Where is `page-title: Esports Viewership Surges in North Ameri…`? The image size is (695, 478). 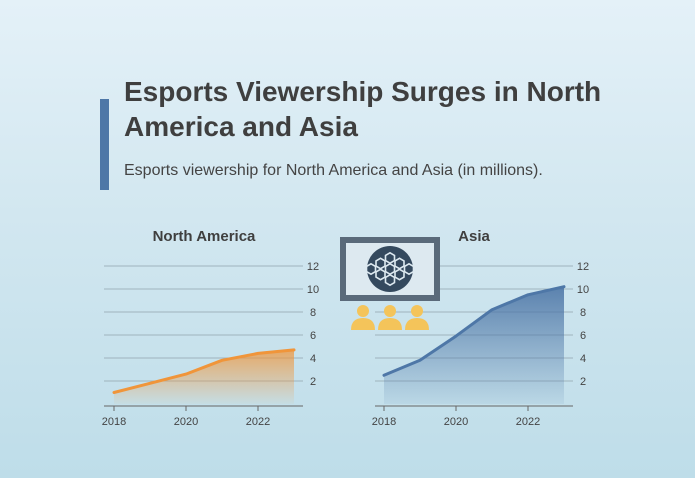 page-title: Esports Viewership Surges in North Ameri… is located at coordinates (363, 109).